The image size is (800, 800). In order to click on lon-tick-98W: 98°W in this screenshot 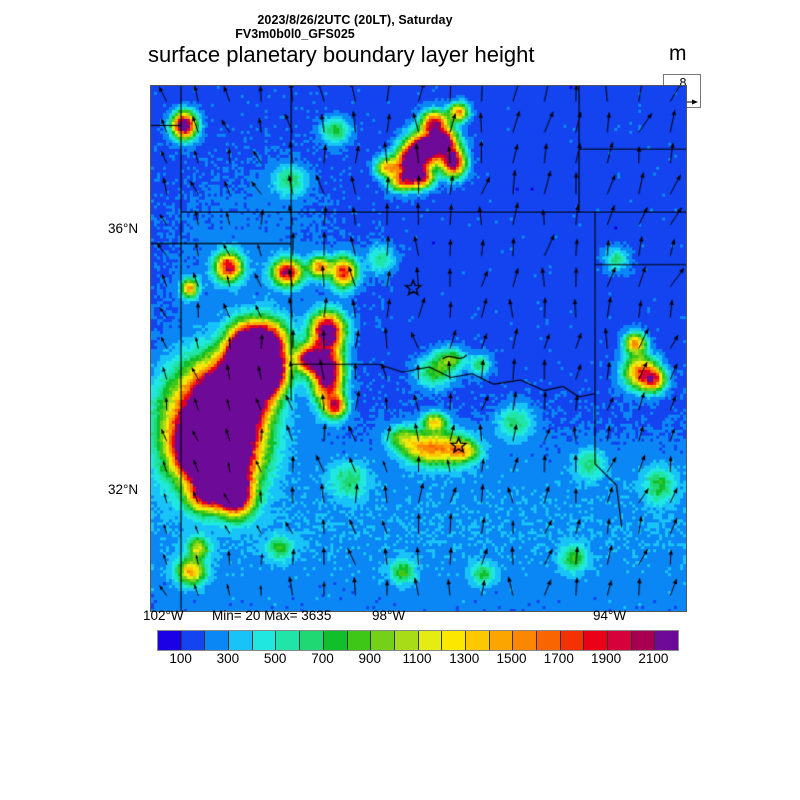, I will do `click(389, 615)`.